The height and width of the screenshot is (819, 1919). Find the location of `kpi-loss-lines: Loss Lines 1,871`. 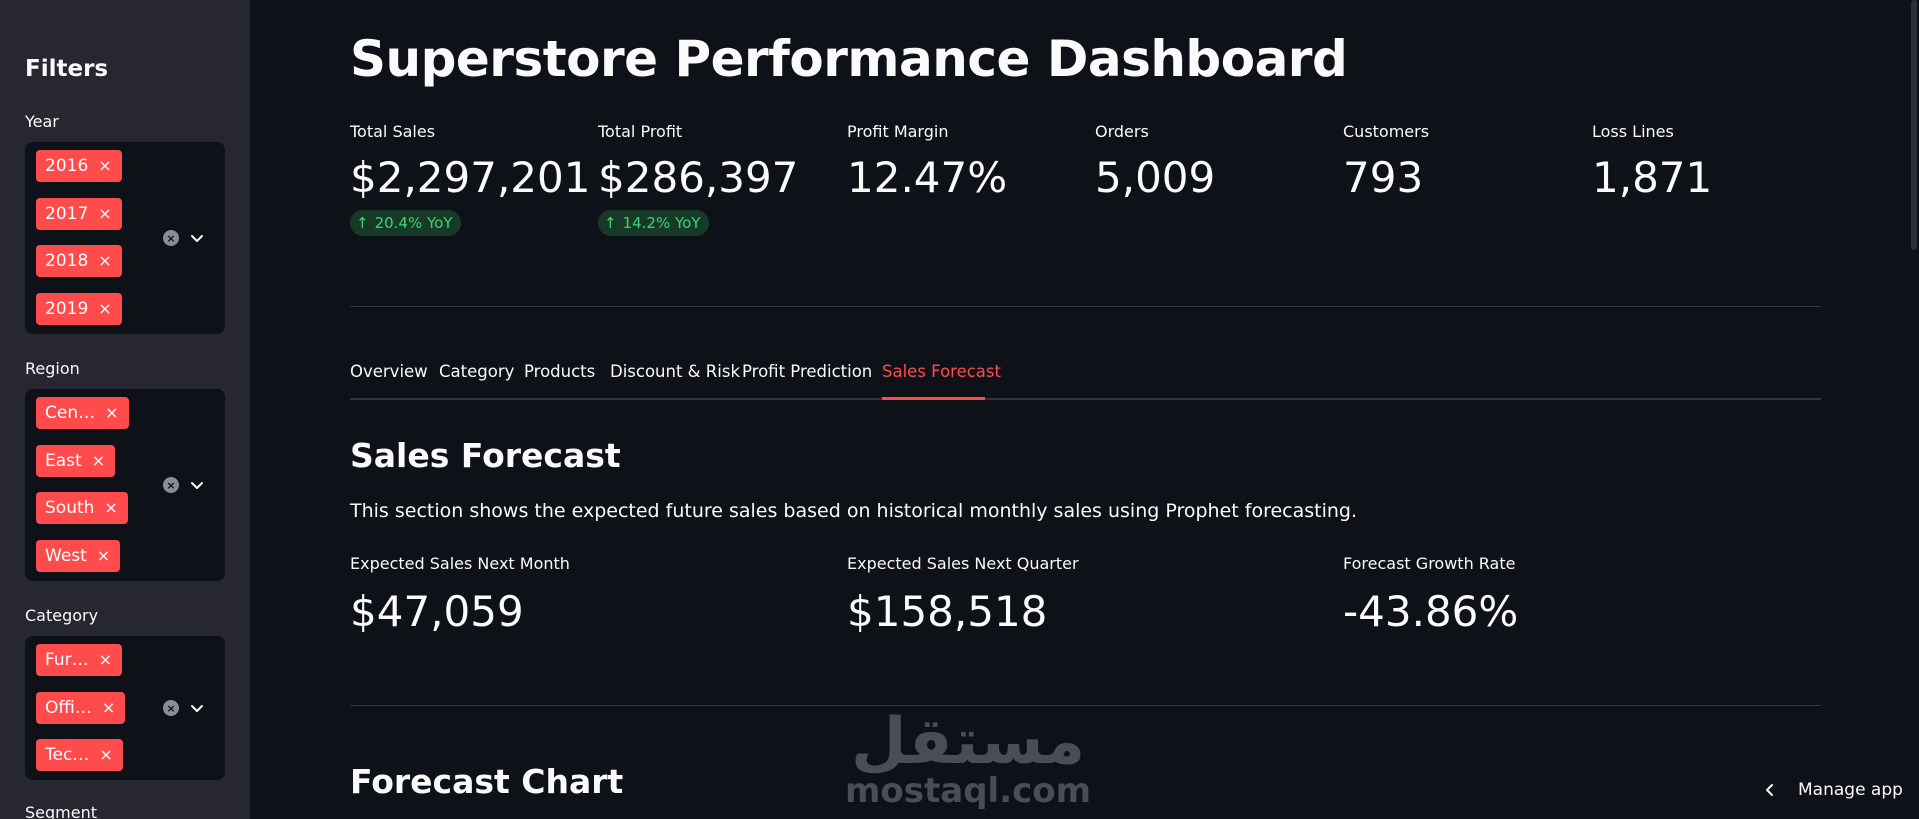

kpi-loss-lines: Loss Lines 1,871 is located at coordinates (1712, 162).